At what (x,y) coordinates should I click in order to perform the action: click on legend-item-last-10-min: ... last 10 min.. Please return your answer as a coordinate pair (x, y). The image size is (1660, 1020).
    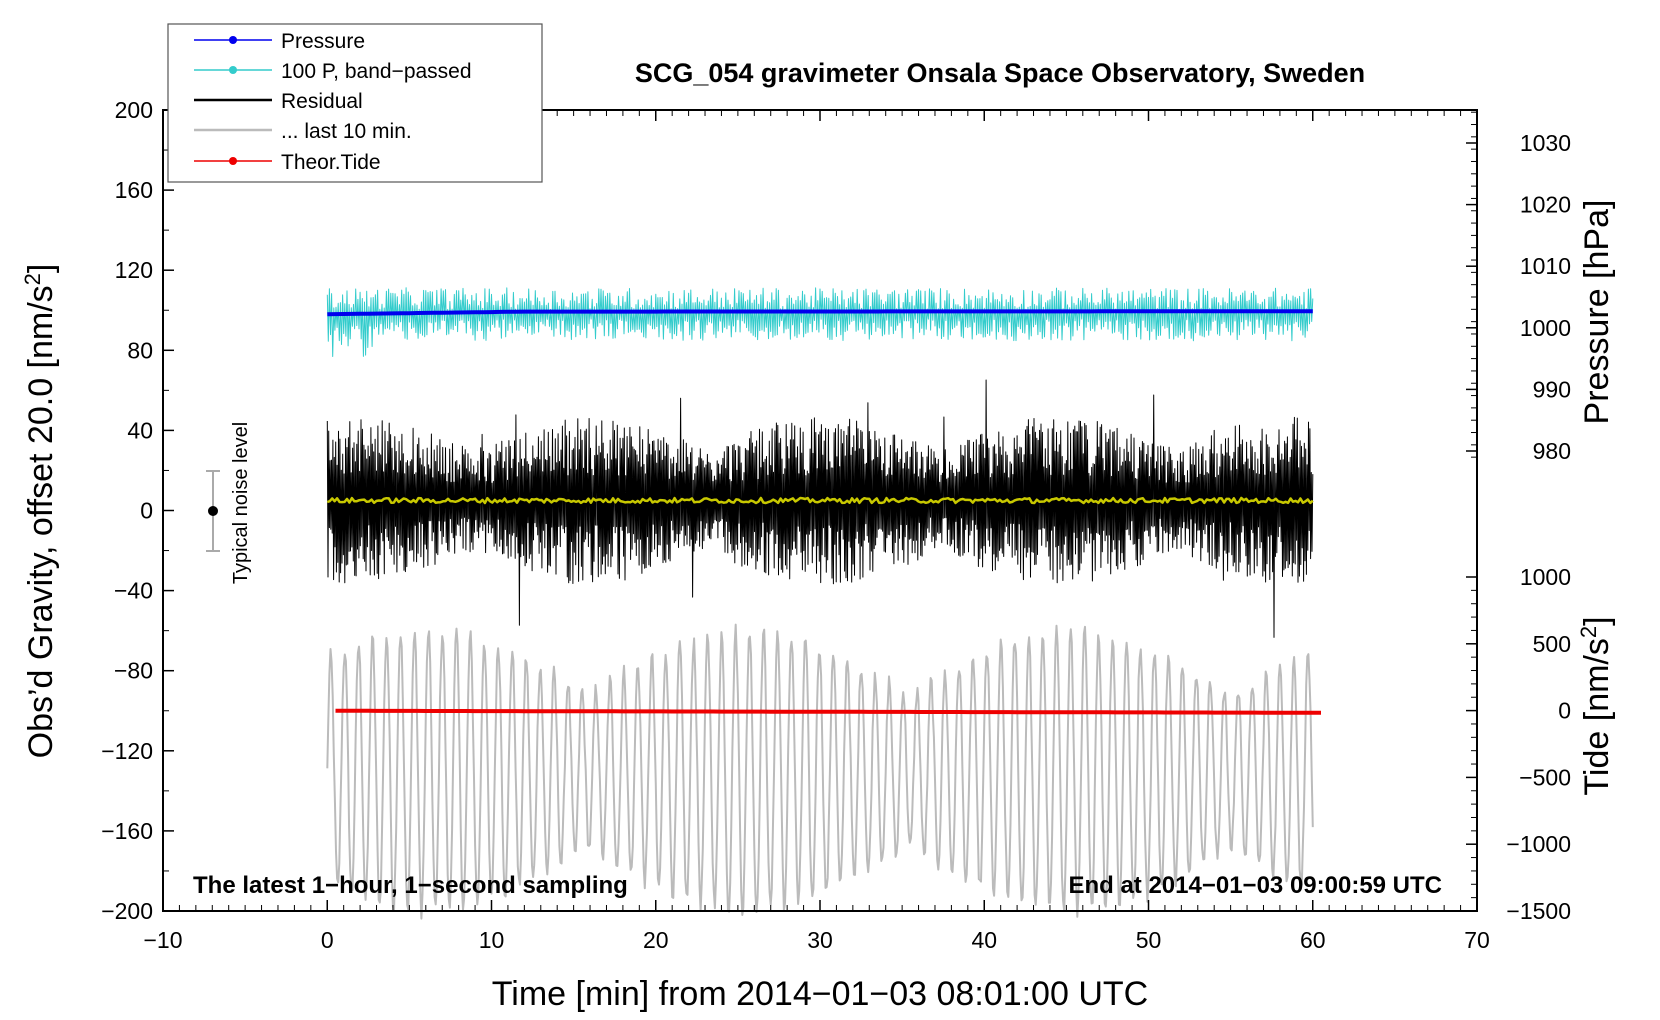
    Looking at the image, I should click on (303, 131).